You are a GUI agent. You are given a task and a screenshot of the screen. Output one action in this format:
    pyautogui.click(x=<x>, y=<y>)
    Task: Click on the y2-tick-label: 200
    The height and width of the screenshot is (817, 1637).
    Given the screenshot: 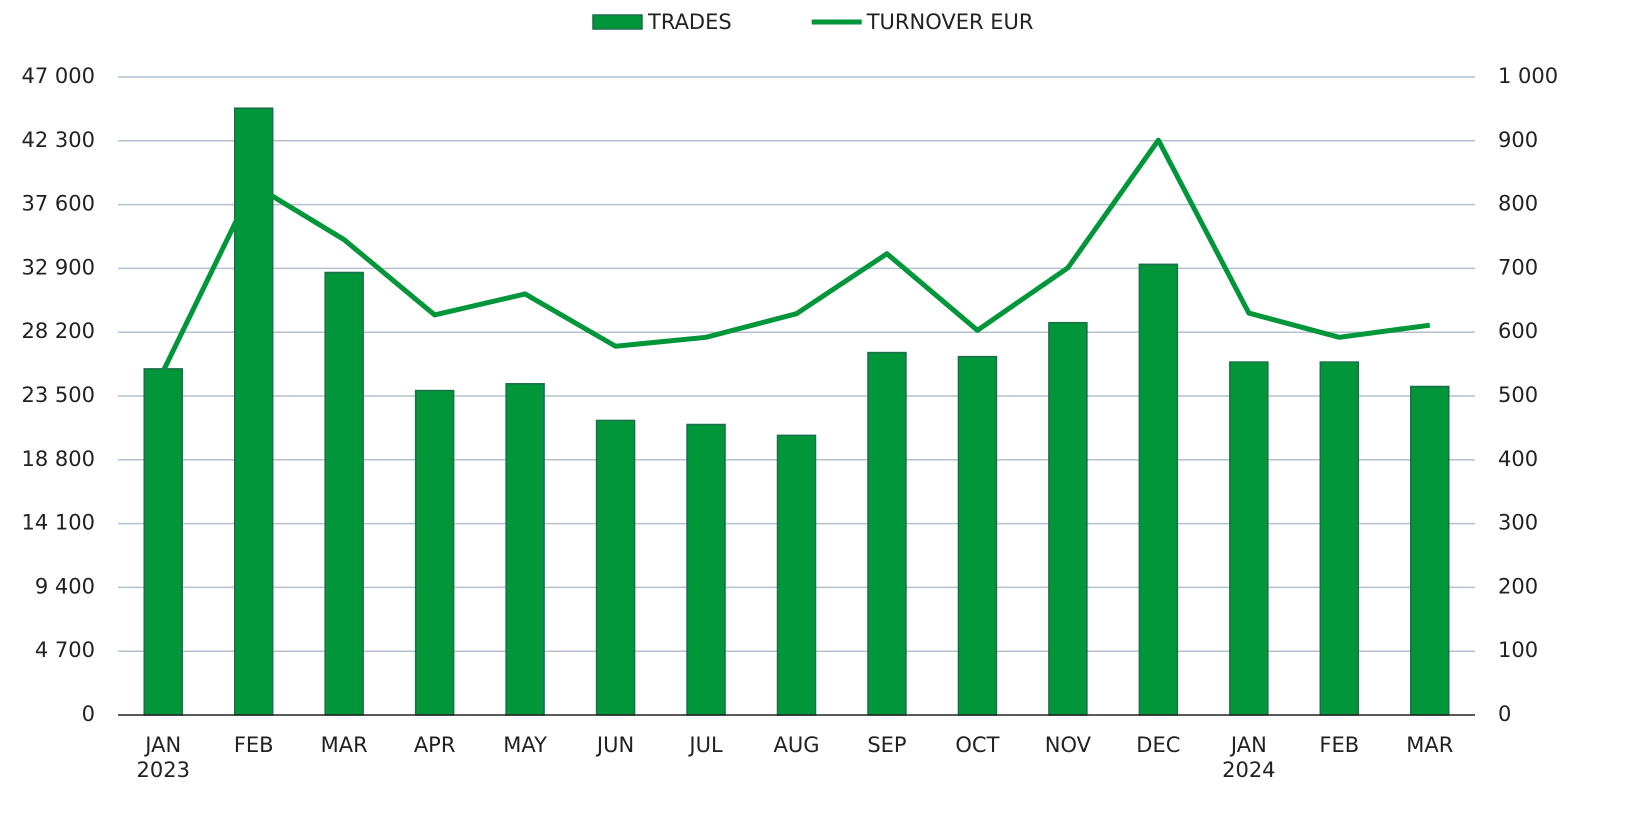 What is the action you would take?
    pyautogui.click(x=1518, y=586)
    